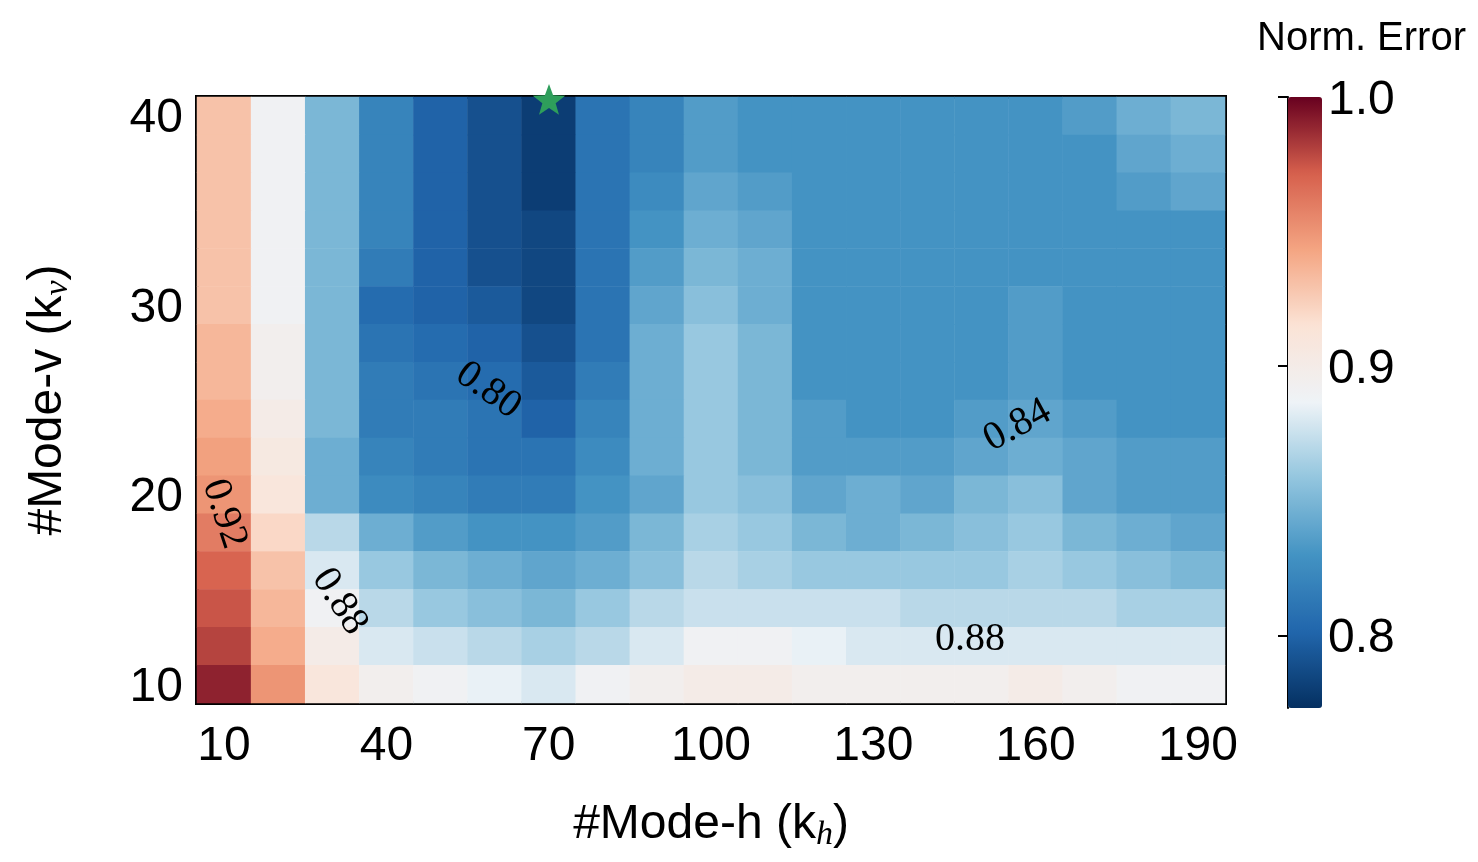 The height and width of the screenshot is (862, 1478). Describe the element at coordinates (45, 400) in the screenshot. I see `y-axis-title: #Mode-v (kv)` at that location.